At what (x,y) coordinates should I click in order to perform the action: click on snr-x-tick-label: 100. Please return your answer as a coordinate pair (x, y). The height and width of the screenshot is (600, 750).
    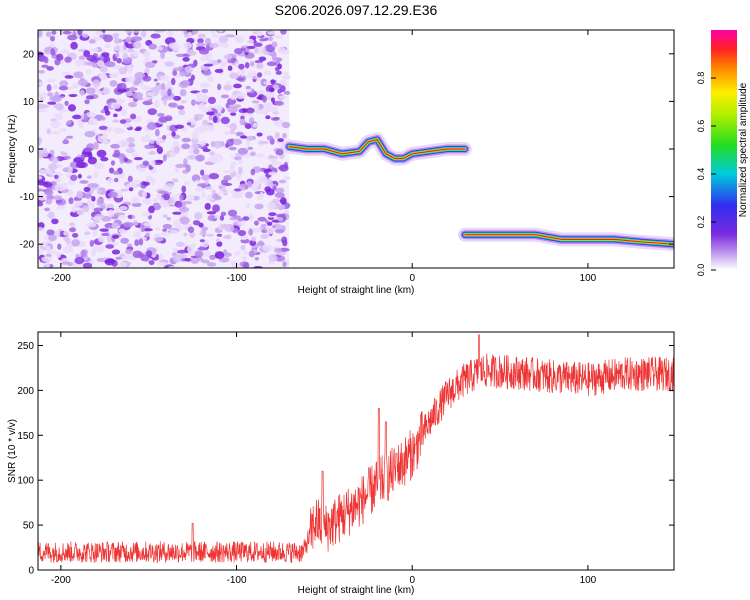
    Looking at the image, I should click on (588, 580).